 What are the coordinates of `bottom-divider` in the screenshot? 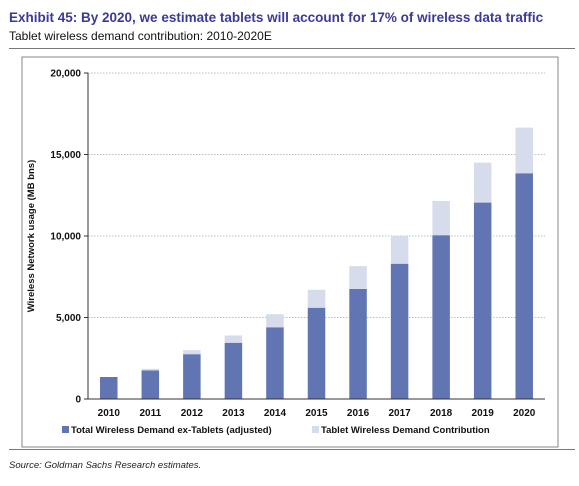 It's located at (292, 449).